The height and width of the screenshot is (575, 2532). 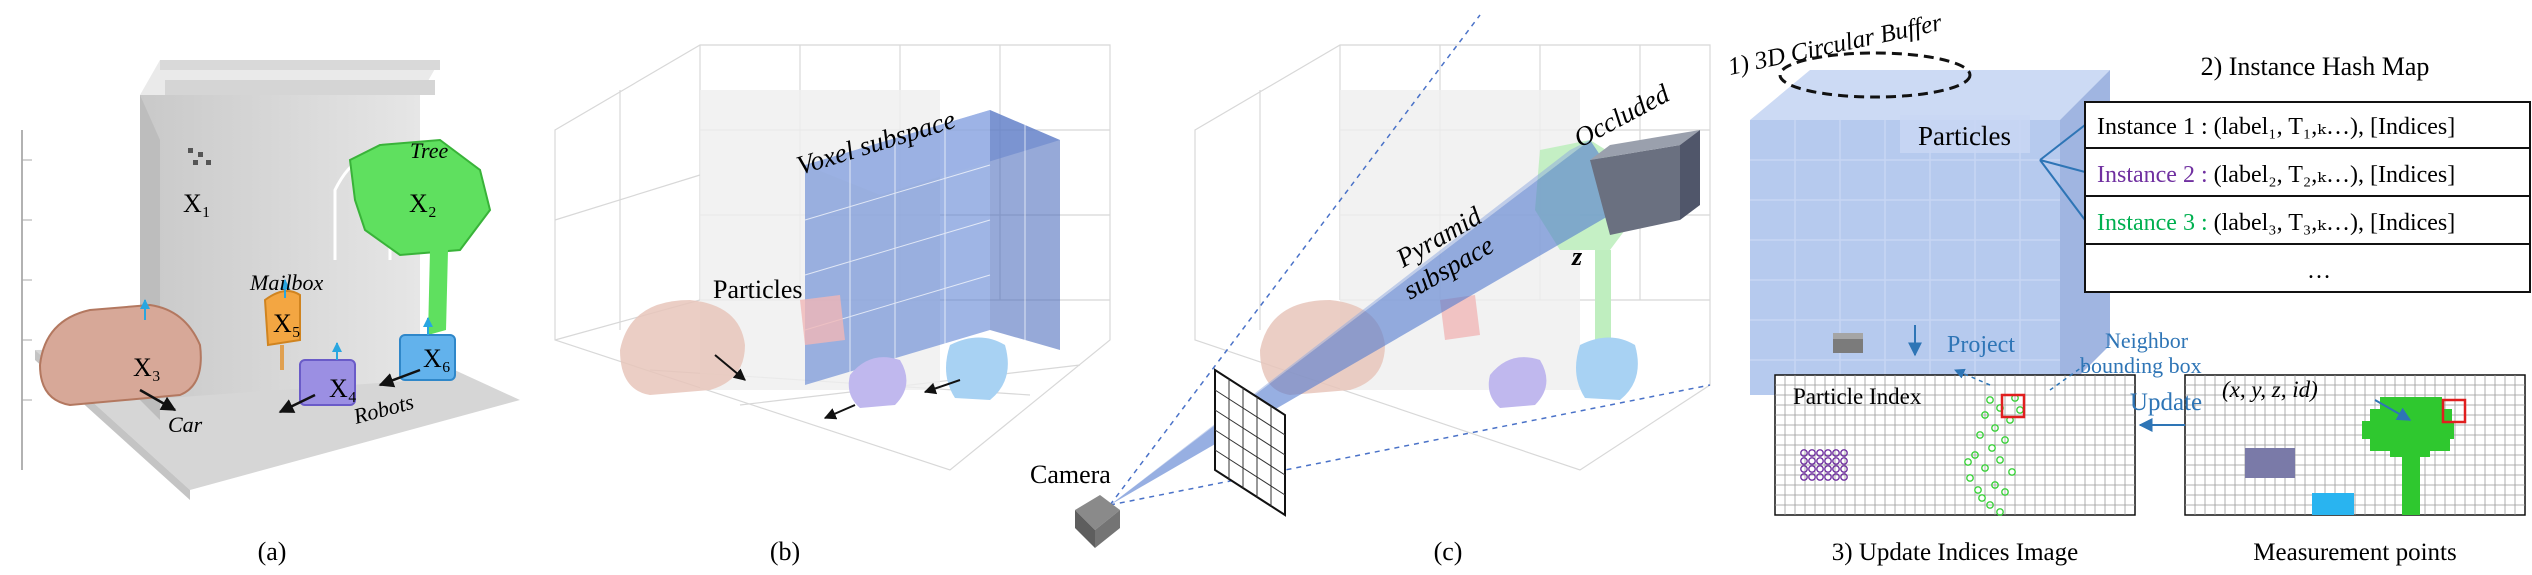 What do you see at coordinates (185, 424) in the screenshot?
I see `label-car: Car` at bounding box center [185, 424].